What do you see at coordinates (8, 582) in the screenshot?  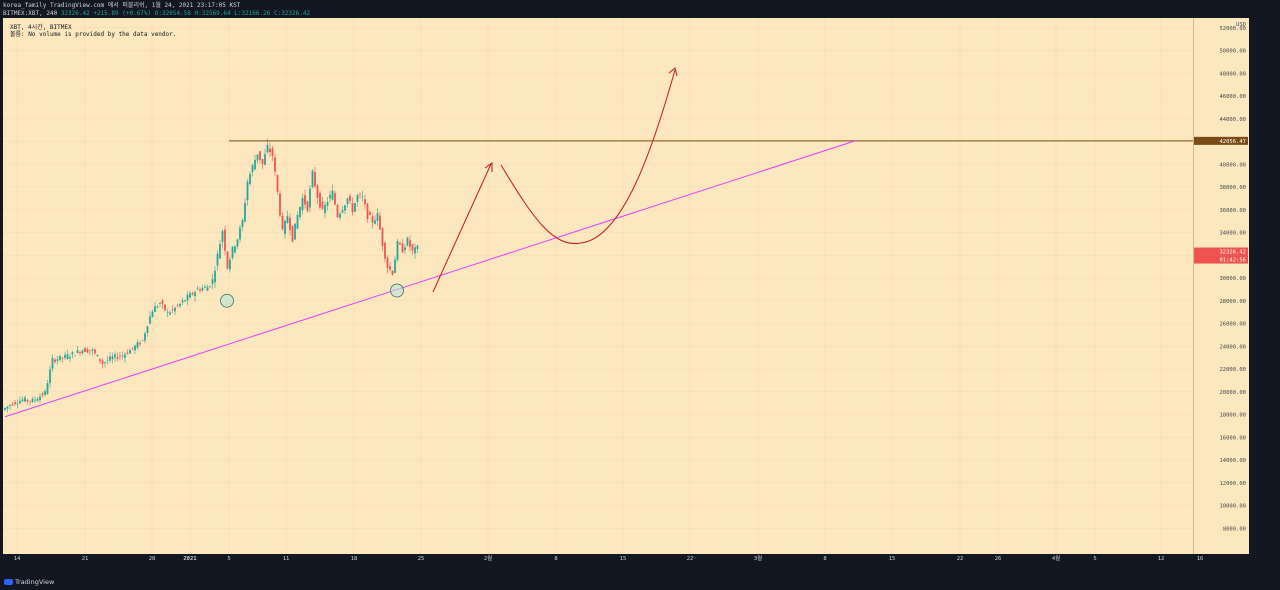 I see `tradingview-logo-icon` at bounding box center [8, 582].